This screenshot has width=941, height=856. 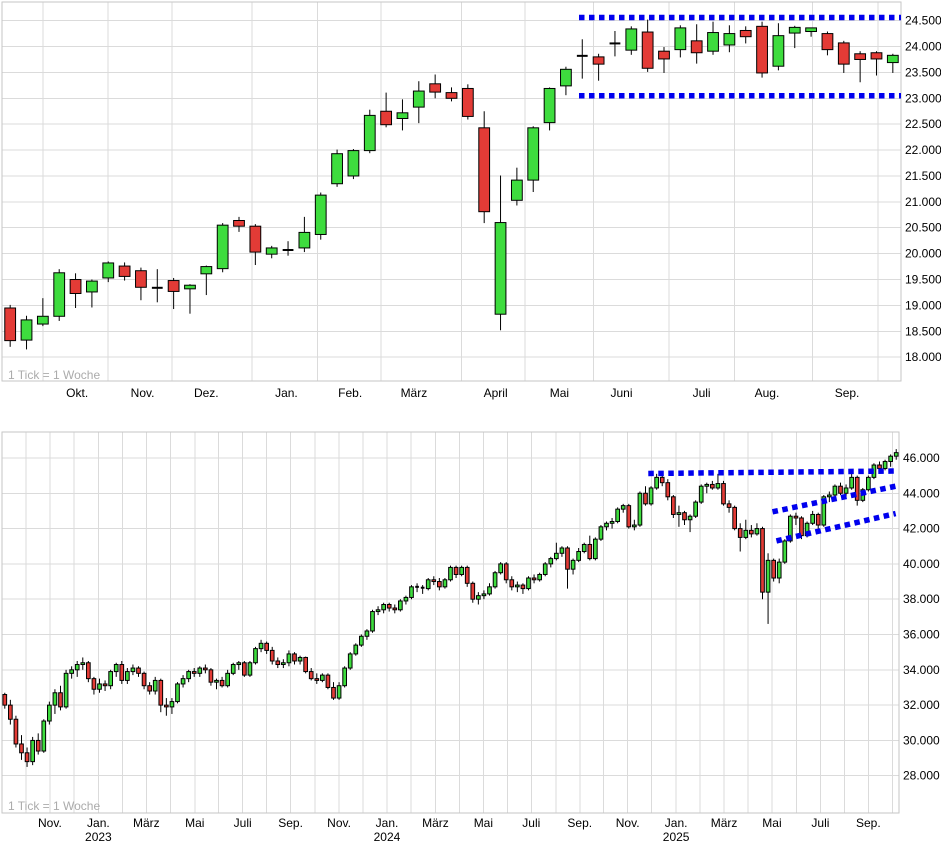 I want to click on svg-text: 24.000, so click(x=923, y=47).